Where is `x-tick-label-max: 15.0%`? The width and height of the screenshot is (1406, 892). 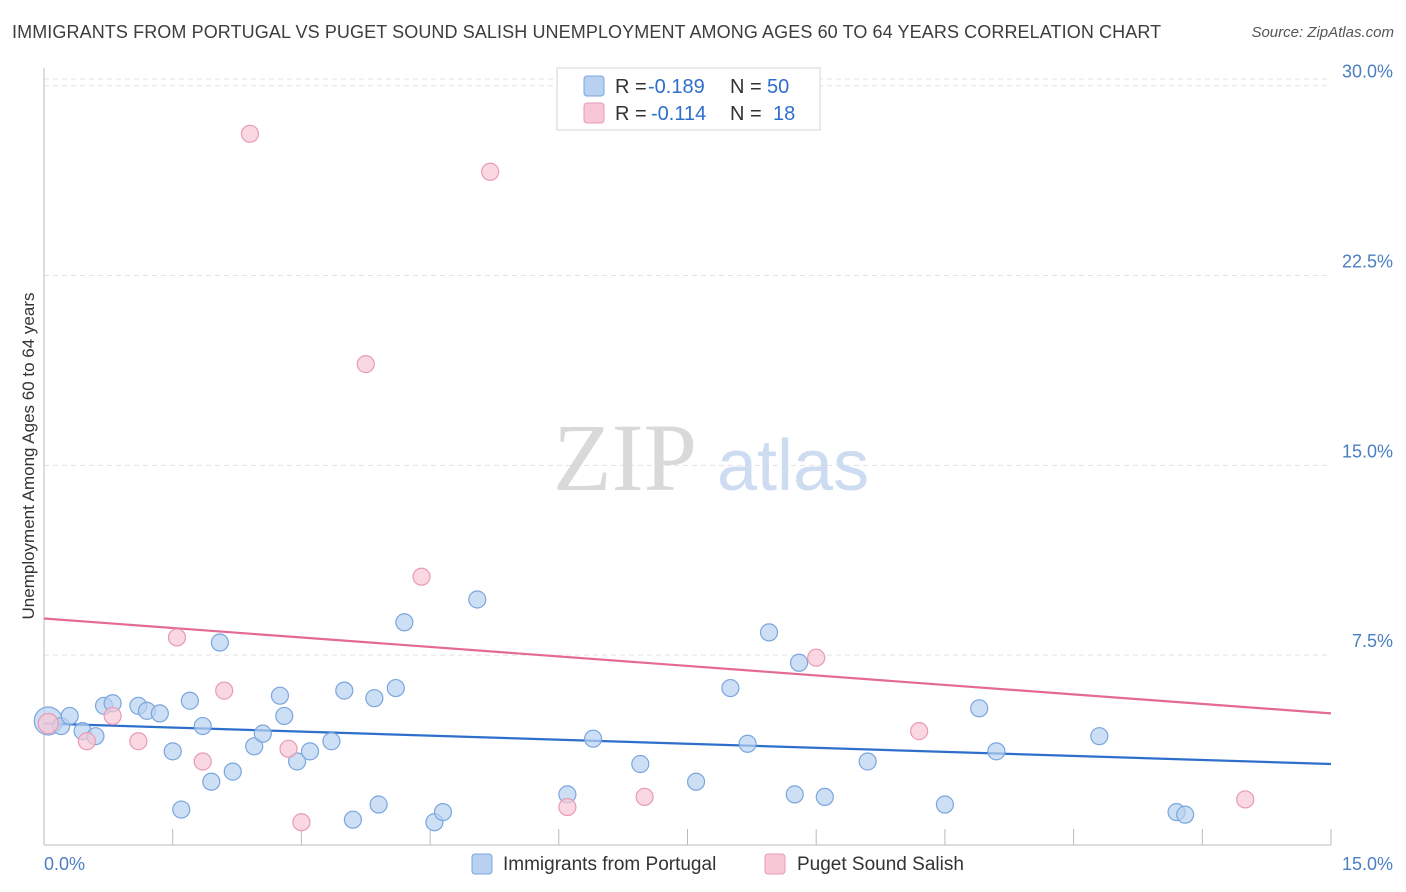 x-tick-label-max: 15.0% is located at coordinates (1367, 864).